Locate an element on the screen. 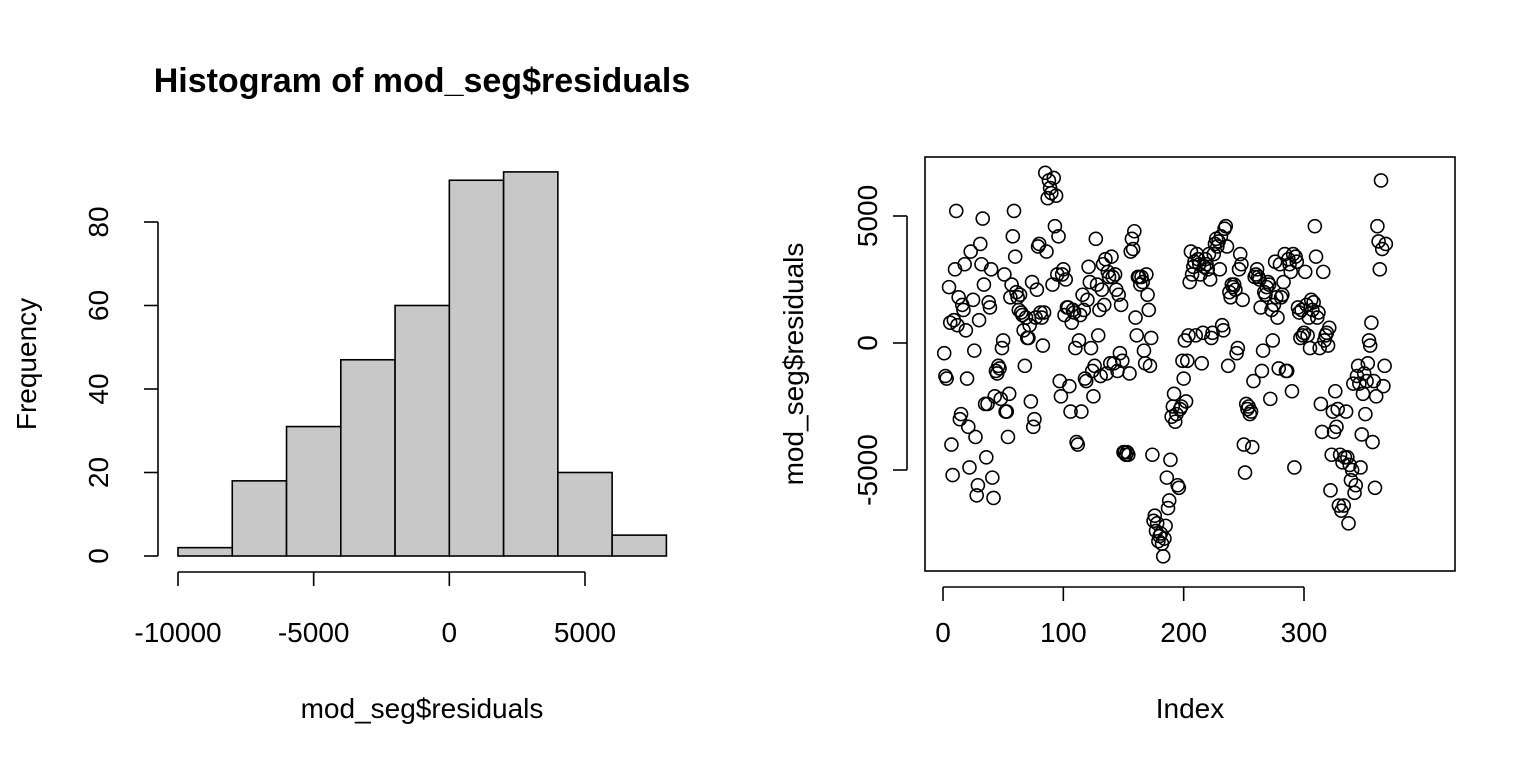 The height and width of the screenshot is (768, 1536). histogram-x-tick-label: 5000 is located at coordinates (585, 632).